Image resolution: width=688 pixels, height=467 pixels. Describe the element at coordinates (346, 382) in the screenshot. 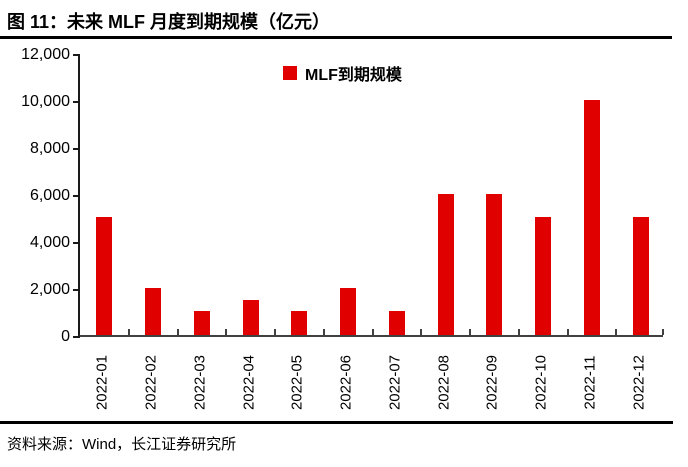

I see `x-axis-label: 2022-06` at that location.